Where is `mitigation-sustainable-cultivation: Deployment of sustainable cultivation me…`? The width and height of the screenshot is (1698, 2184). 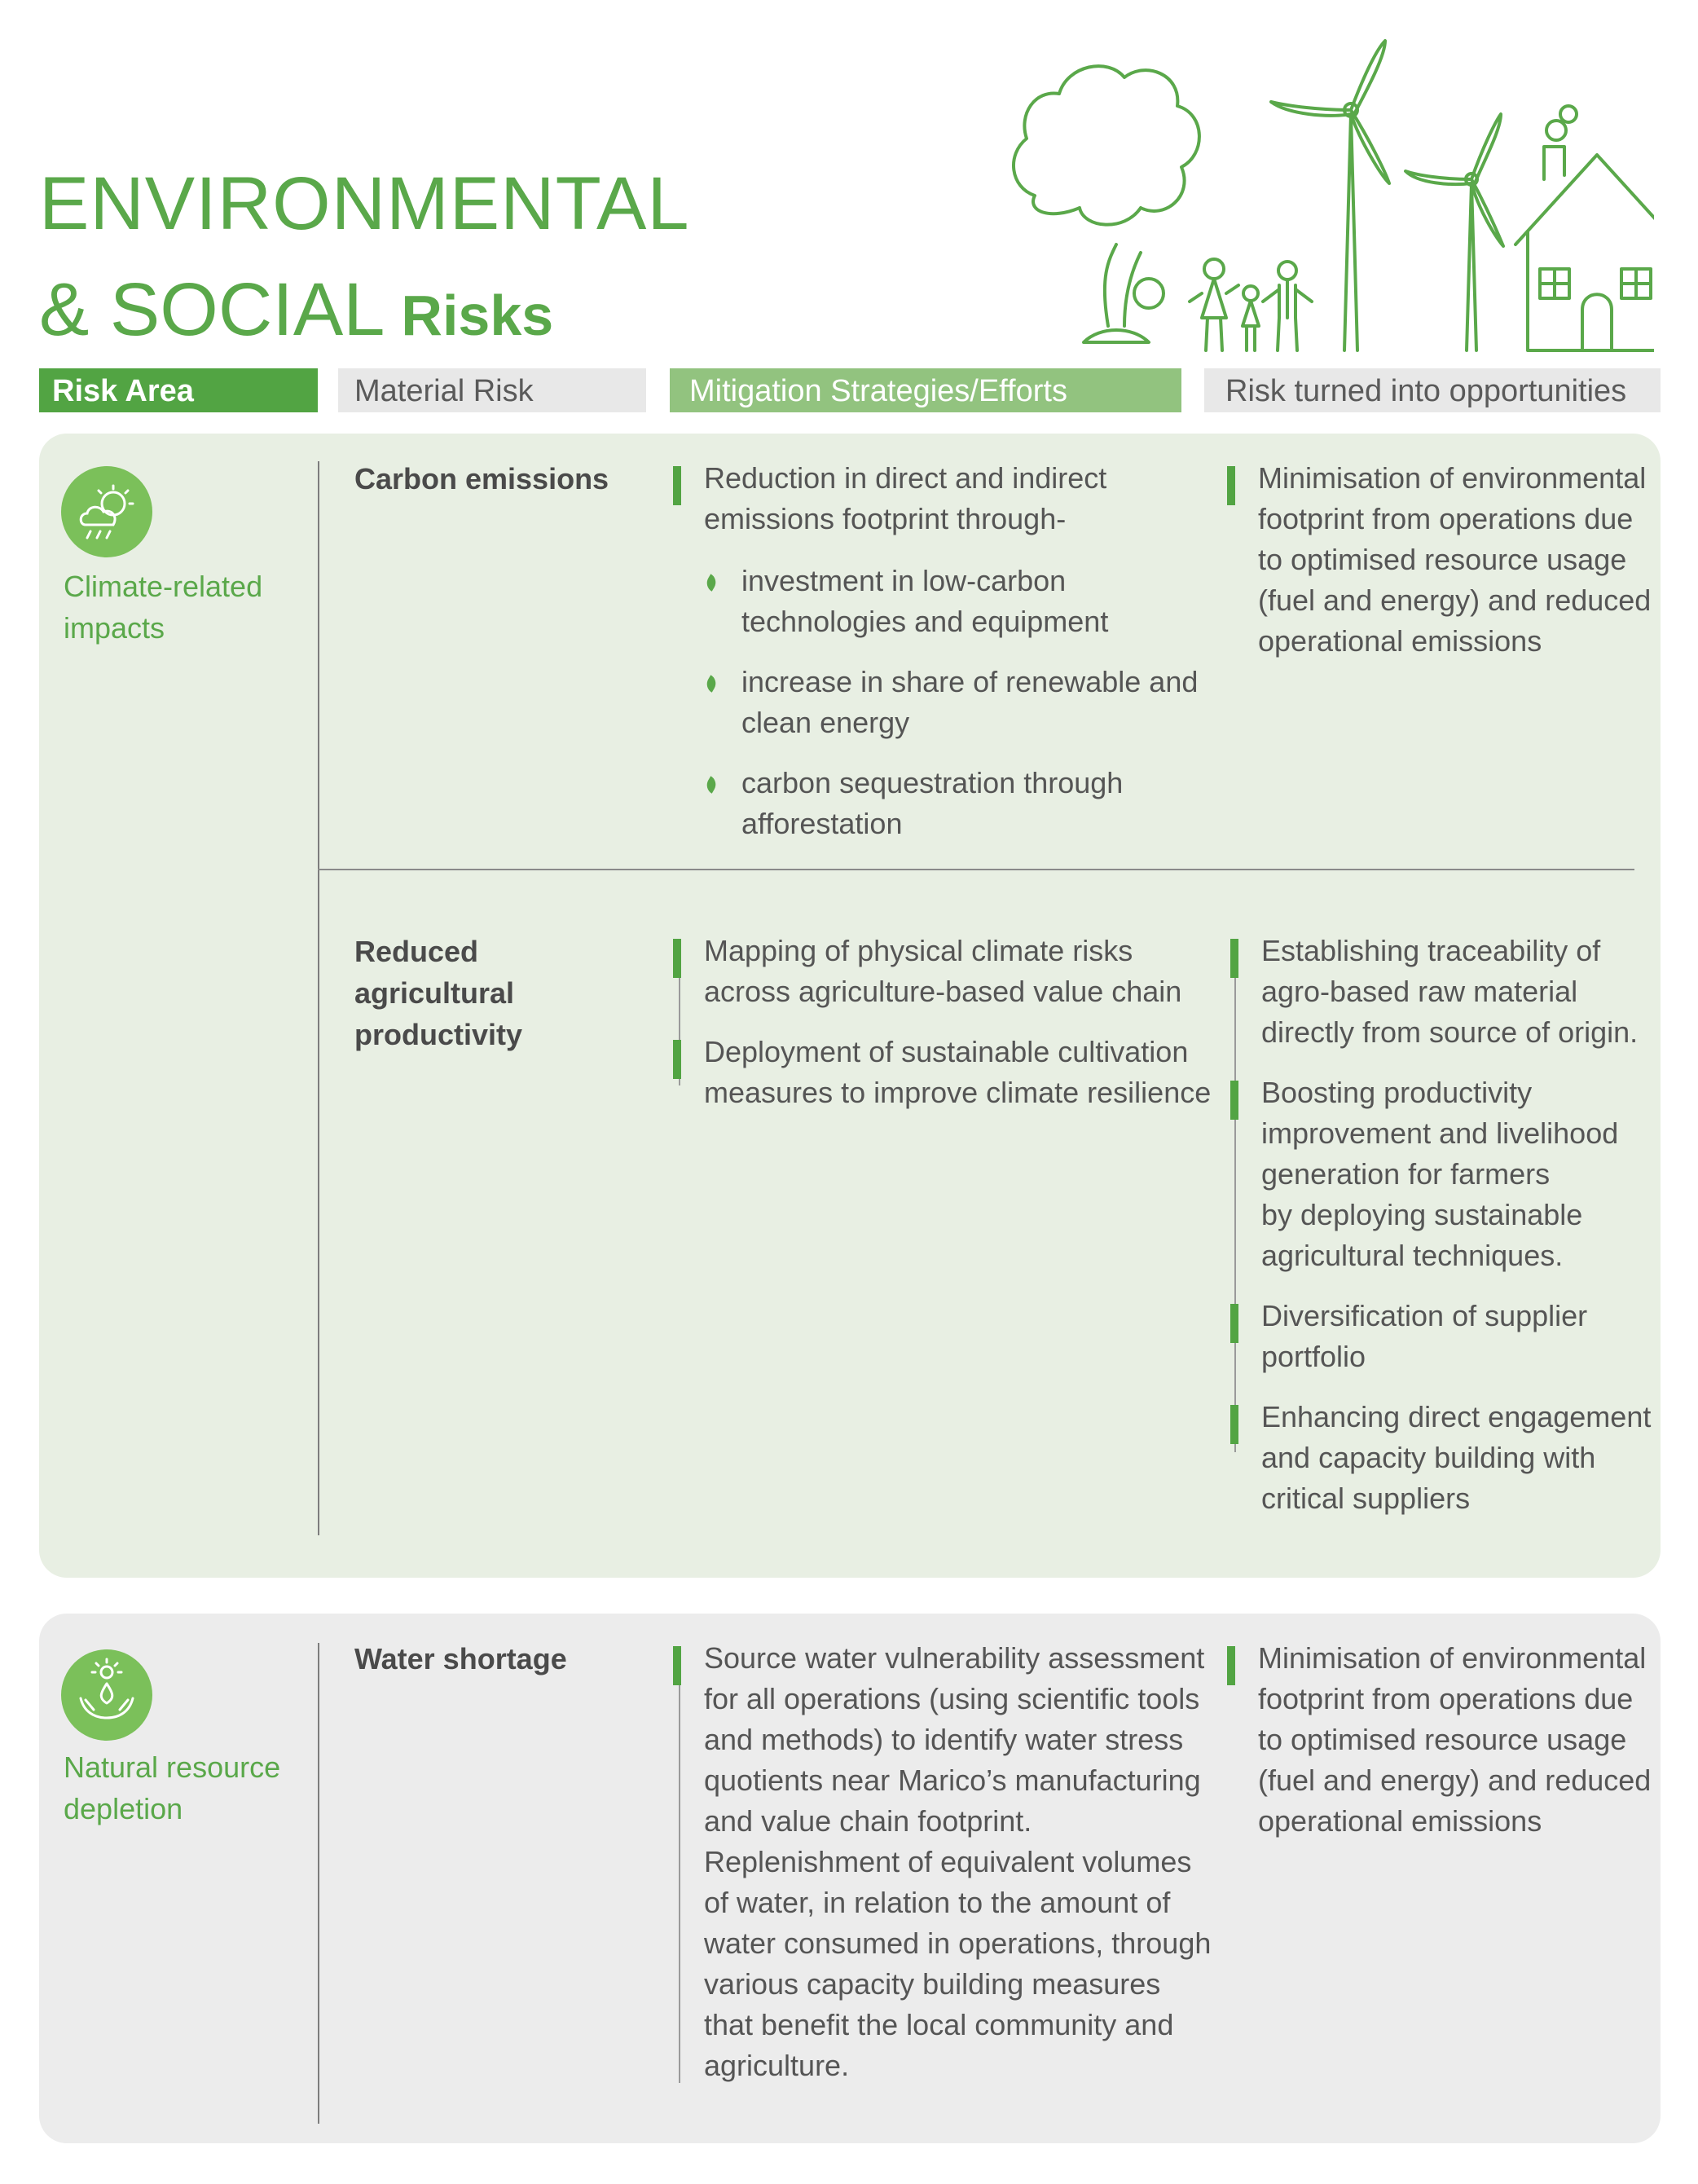 mitigation-sustainable-cultivation: Deployment of sustainable cultivation me… is located at coordinates (958, 1072).